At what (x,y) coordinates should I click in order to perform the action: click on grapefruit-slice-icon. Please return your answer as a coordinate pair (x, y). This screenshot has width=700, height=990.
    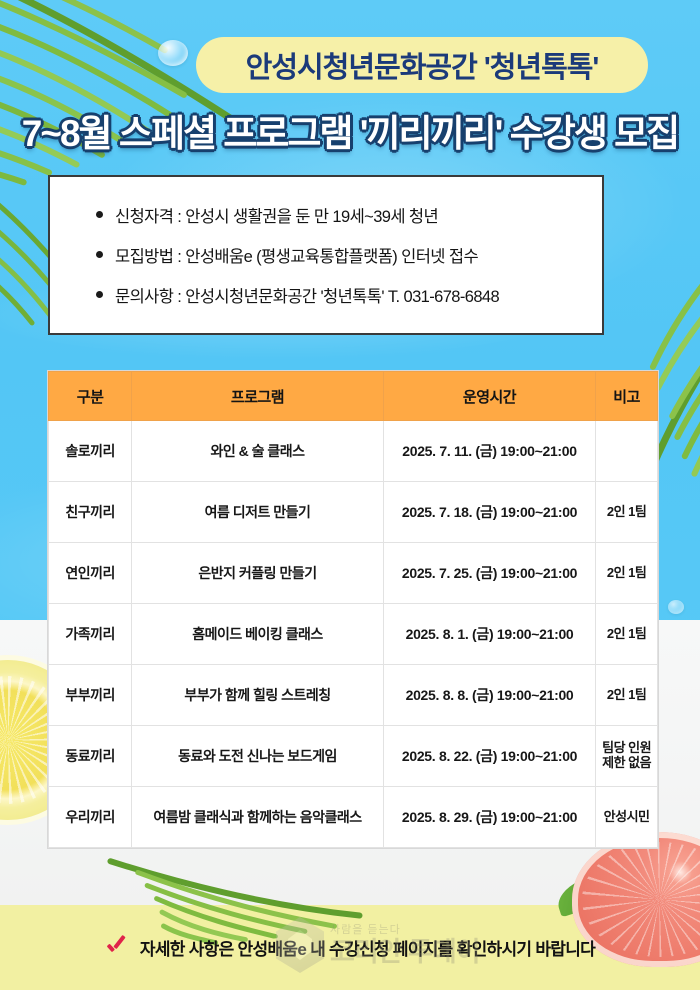
    Looking at the image, I should click on (636, 899).